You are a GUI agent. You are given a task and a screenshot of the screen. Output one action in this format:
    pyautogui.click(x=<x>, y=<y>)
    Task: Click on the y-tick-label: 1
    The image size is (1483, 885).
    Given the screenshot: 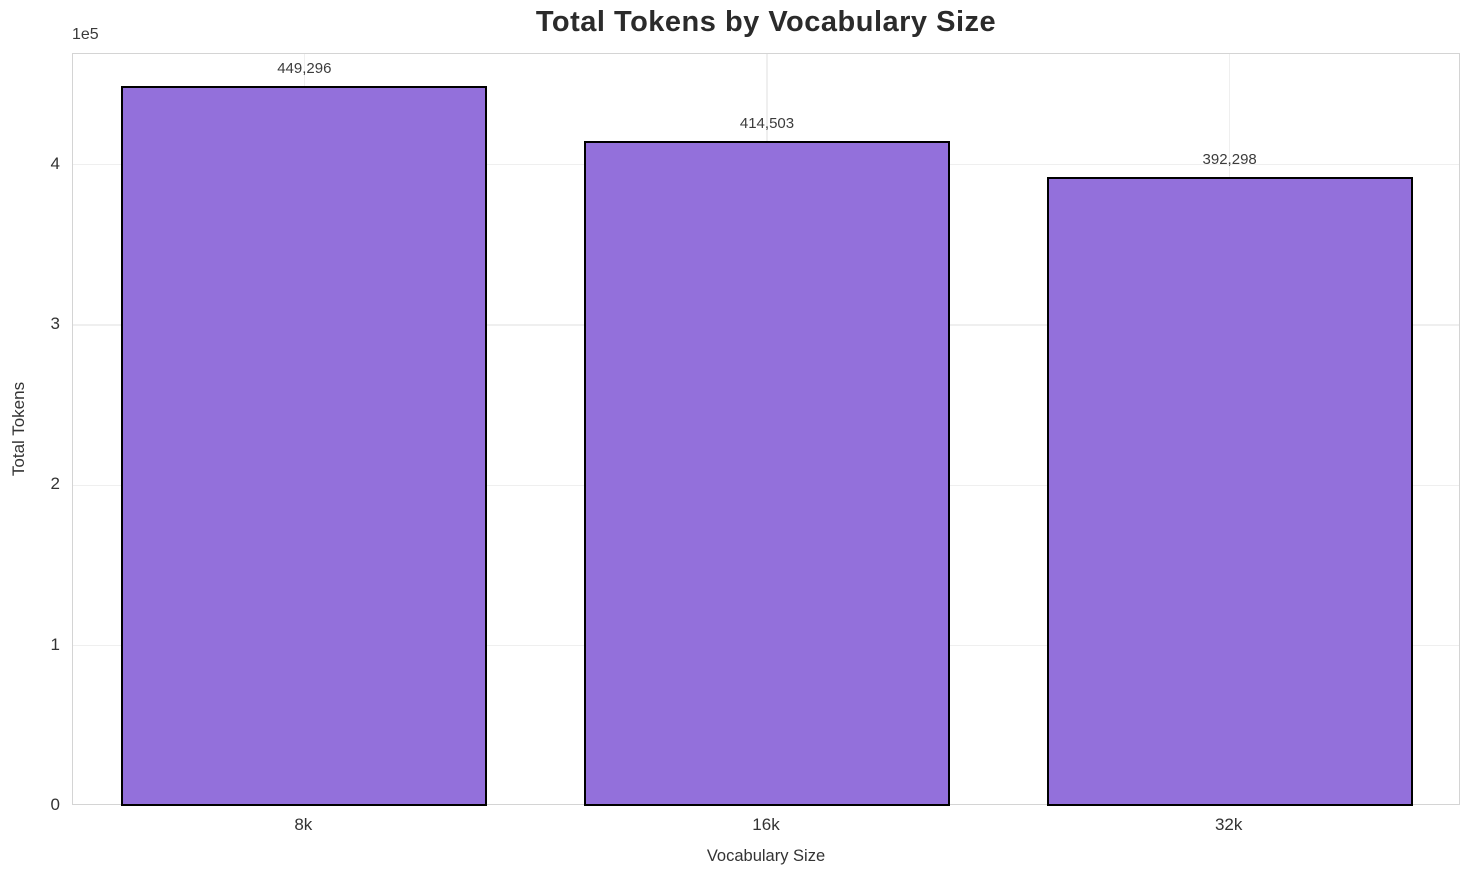 What is the action you would take?
    pyautogui.click(x=55, y=644)
    